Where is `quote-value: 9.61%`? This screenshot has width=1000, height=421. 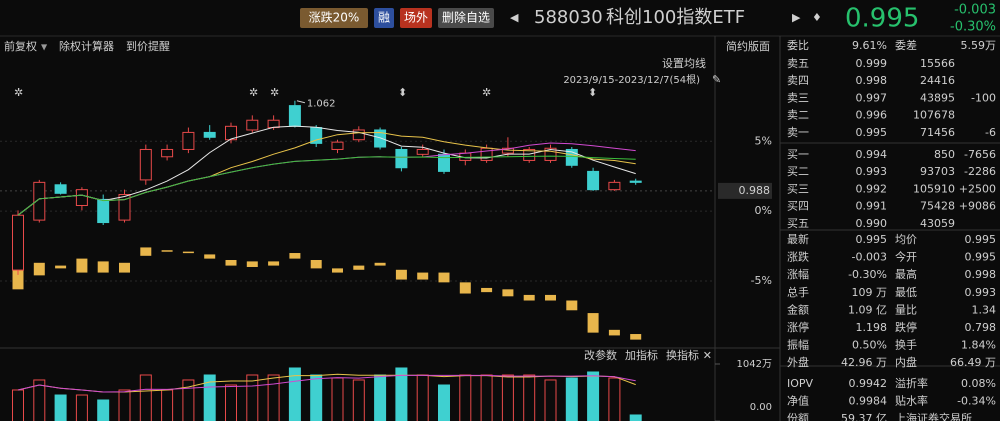 quote-value: 9.61% is located at coordinates (869, 45).